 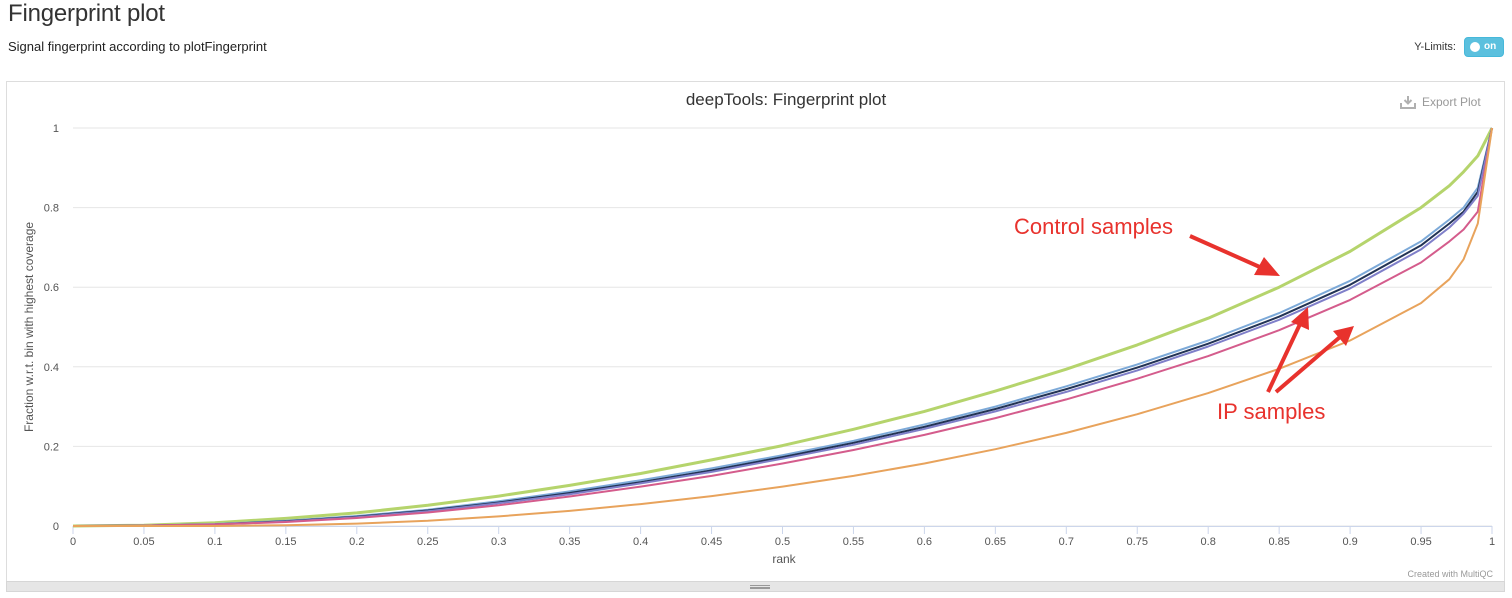 I want to click on export-plot-label: Export Plot, so click(x=1451, y=102).